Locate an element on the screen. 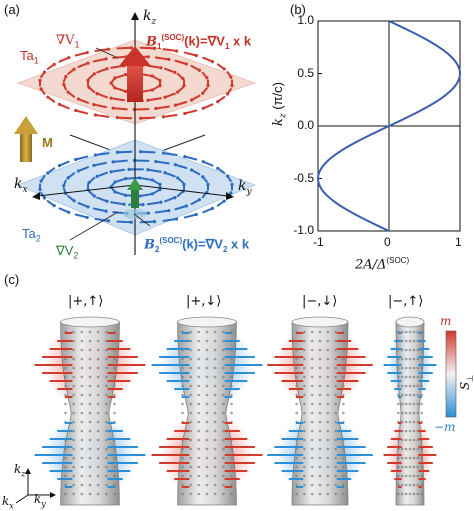 Image resolution: width=474 pixels, height=511 pixels. spin-tube is located at coordinates (410, 411).